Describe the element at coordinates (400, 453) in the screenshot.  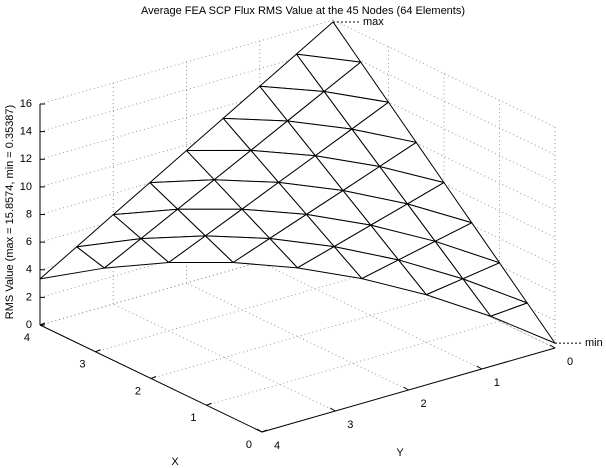
I see `y-axis-label: Y` at that location.